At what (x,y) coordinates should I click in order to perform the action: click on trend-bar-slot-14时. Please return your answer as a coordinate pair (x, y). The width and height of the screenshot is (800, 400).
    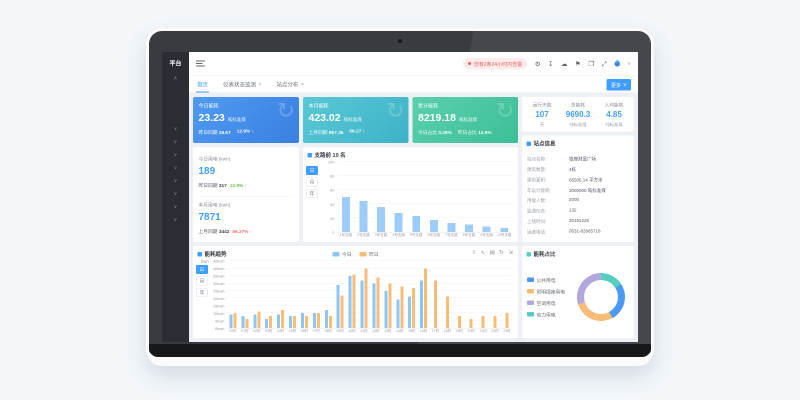
    Looking at the image, I should click on (400, 294).